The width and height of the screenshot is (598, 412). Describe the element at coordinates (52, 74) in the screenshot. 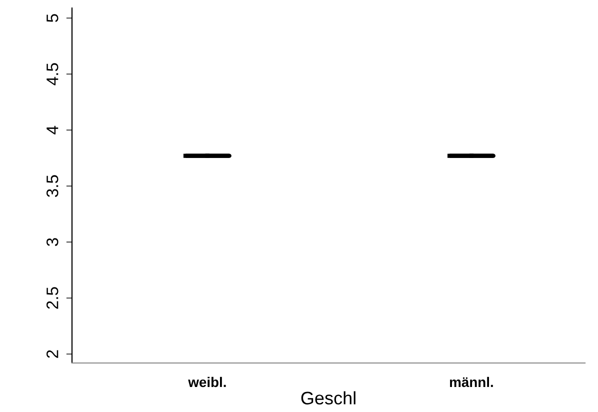

I see `y-tick-label: 4.5` at that location.